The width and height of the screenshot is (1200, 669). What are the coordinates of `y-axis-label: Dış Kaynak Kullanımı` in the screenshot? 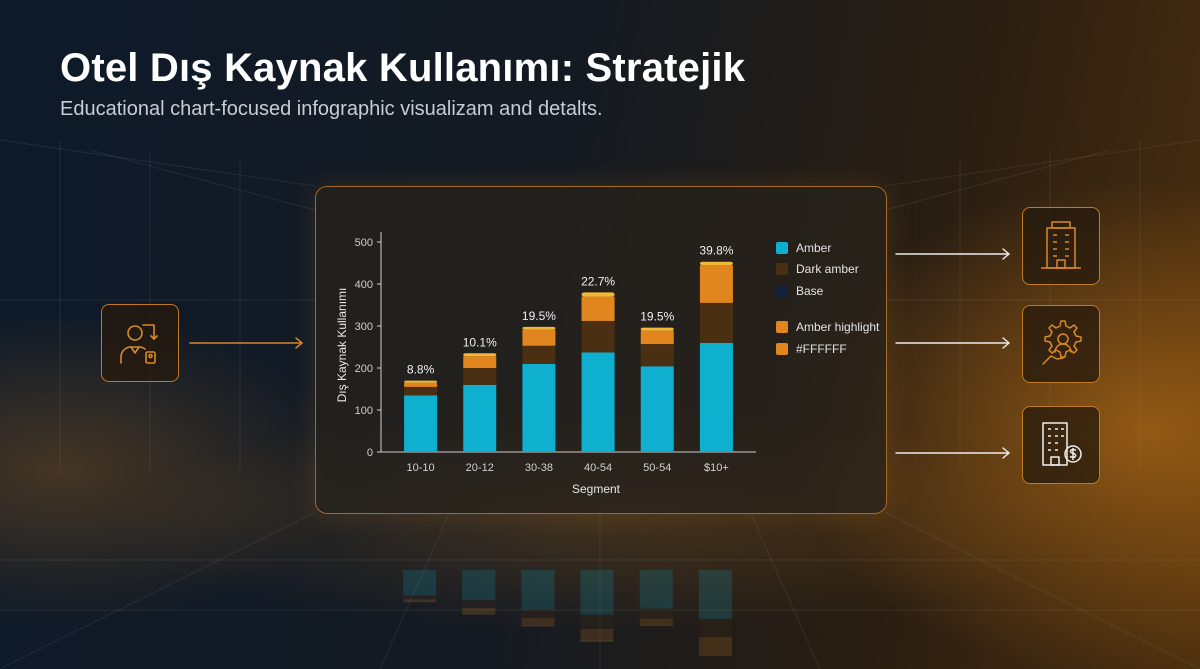 It's located at (342, 345).